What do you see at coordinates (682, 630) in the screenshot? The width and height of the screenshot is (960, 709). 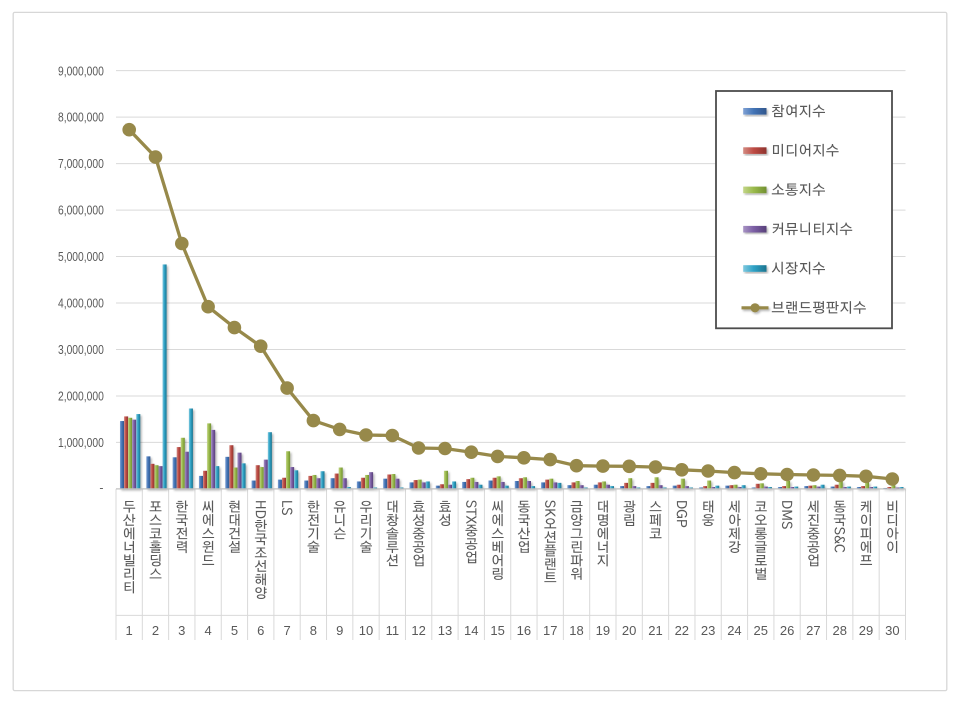 I see `svg-text: 22` at bounding box center [682, 630].